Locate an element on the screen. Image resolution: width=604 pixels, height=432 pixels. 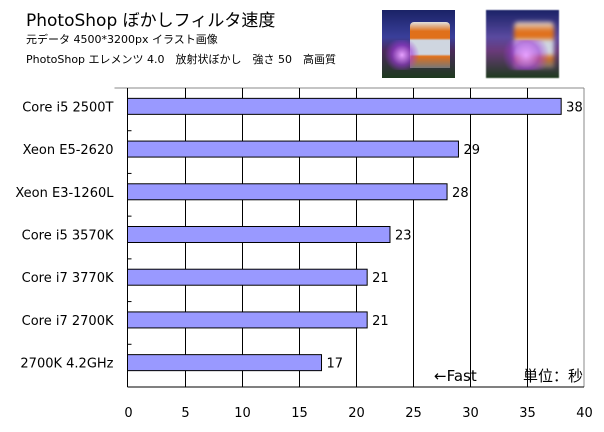
x-tick-label: 5 is located at coordinates (185, 413).